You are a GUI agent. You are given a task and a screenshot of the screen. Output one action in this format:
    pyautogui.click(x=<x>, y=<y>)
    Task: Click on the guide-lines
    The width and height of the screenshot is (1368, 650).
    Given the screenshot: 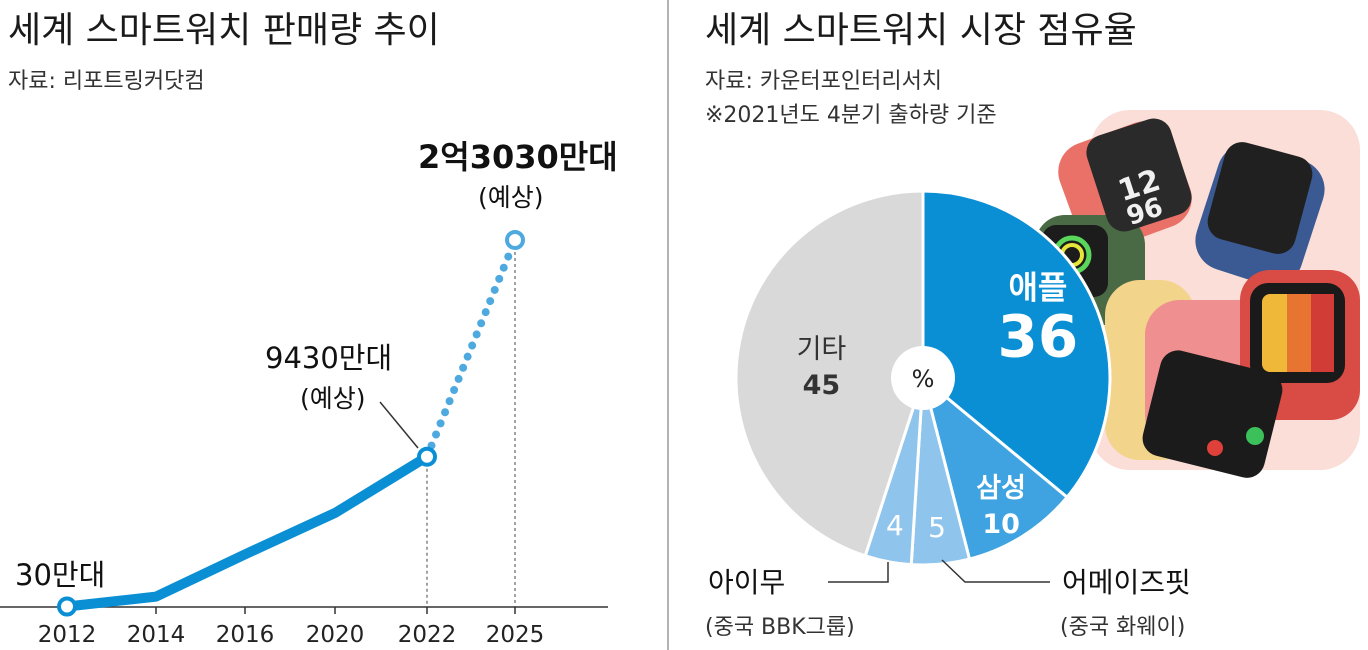 What is the action you would take?
    pyautogui.click(x=471, y=423)
    